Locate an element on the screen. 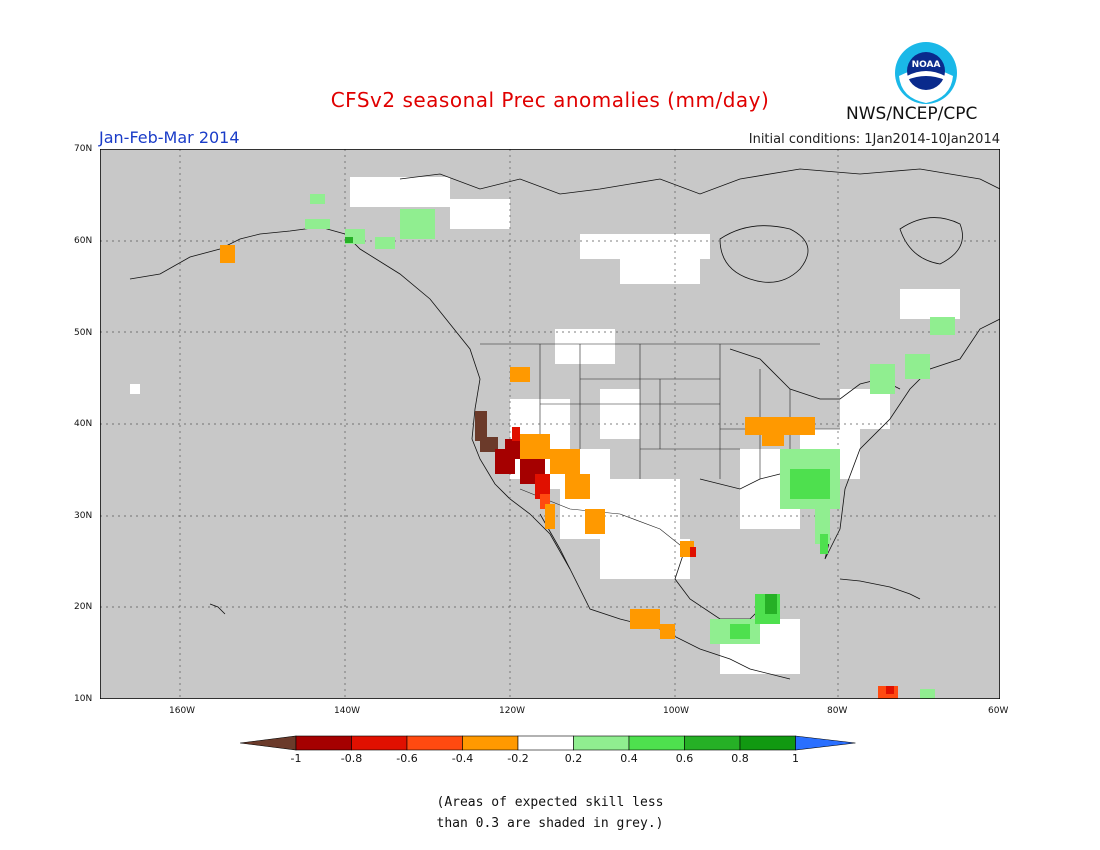 The height and width of the screenshot is (850, 1100). lon-label-100w: 100W is located at coordinates (676, 711).